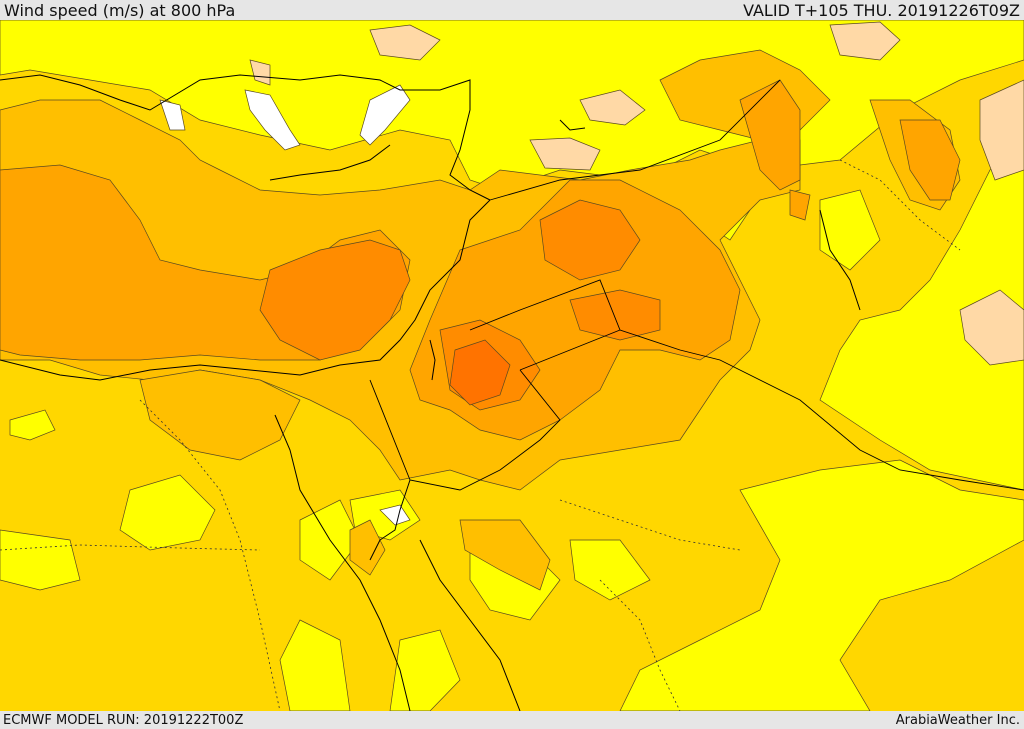 This screenshot has height=729, width=1024. Describe the element at coordinates (957, 720) in the screenshot. I see `credit: ArabiaWeather Inc.` at that location.